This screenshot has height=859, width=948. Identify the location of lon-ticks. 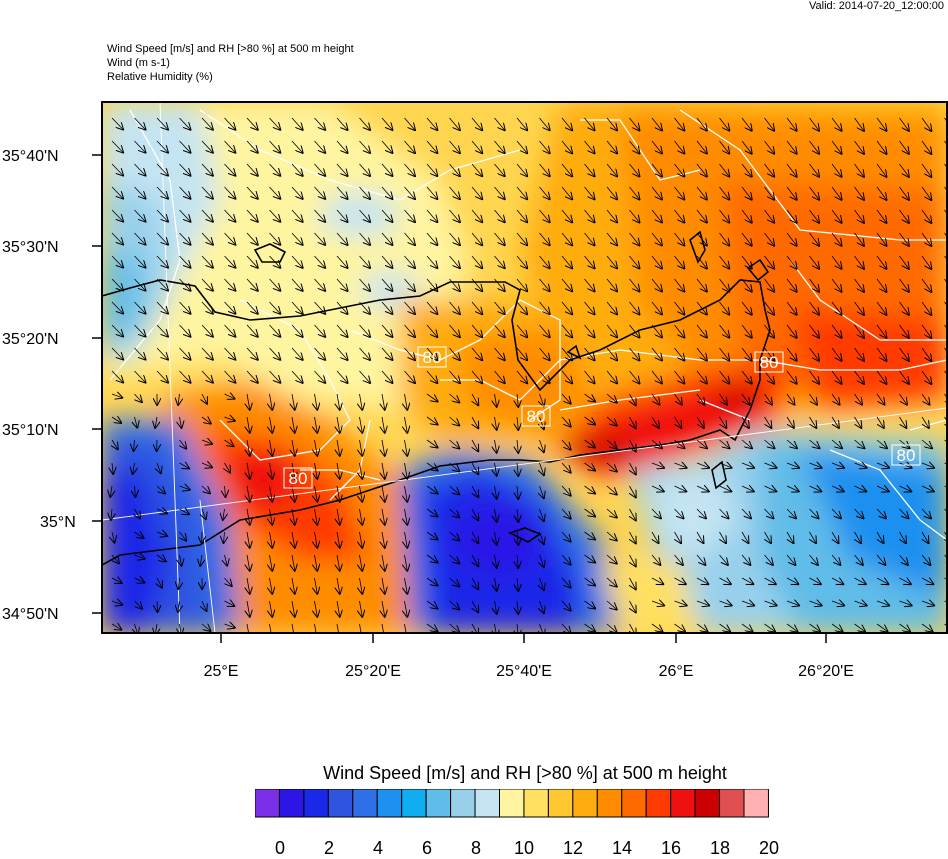
(523, 638).